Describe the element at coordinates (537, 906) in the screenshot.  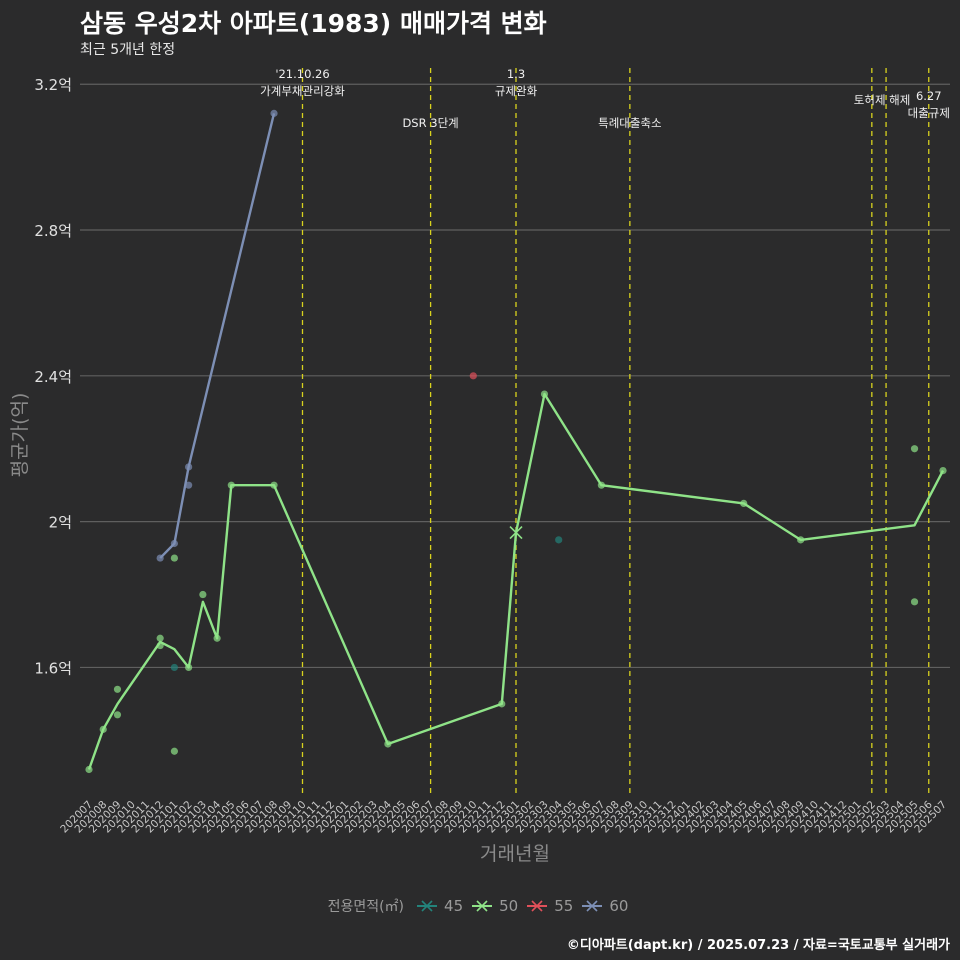
I see `legend-key-55-icon` at that location.